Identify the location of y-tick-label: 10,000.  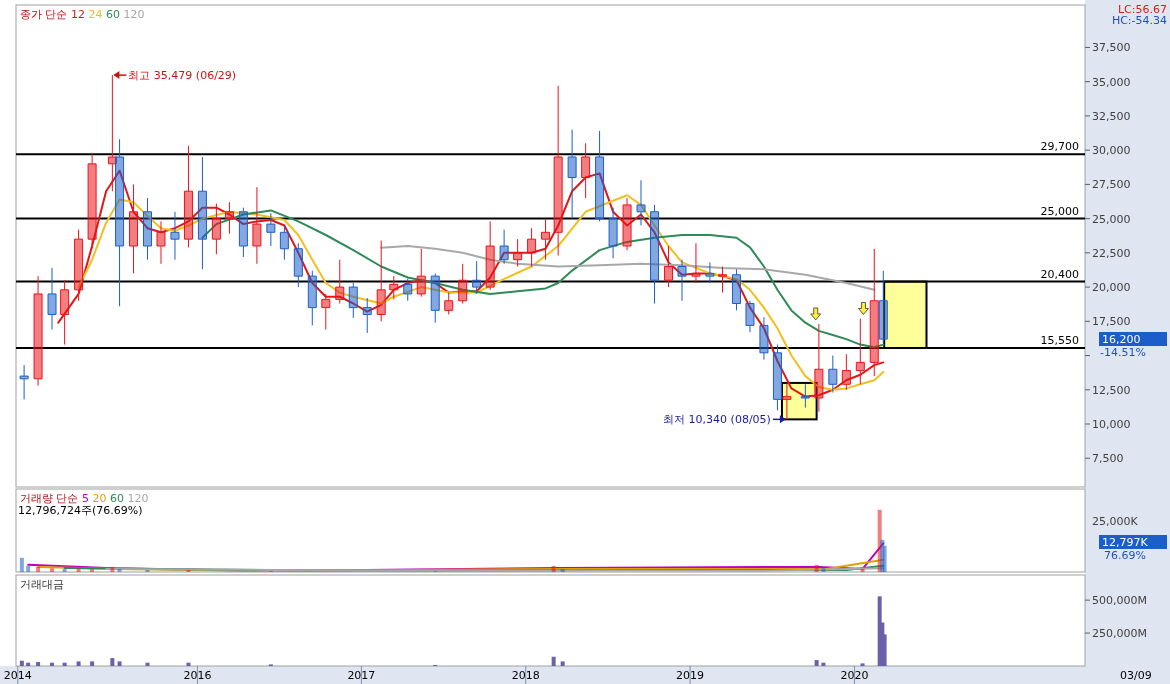
(1111, 425).